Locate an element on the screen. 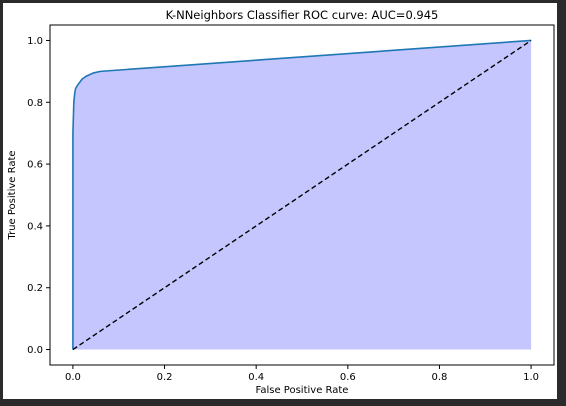 The height and width of the screenshot is (406, 566). y-tick-label: 1.0 is located at coordinates (35, 41).